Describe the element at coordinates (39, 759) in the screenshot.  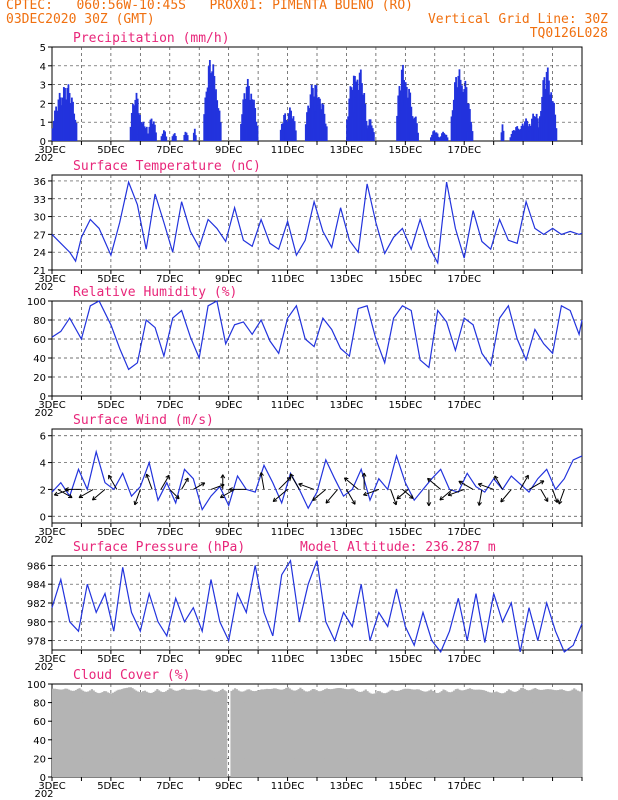
I see `y-tick-label: 20` at that location.